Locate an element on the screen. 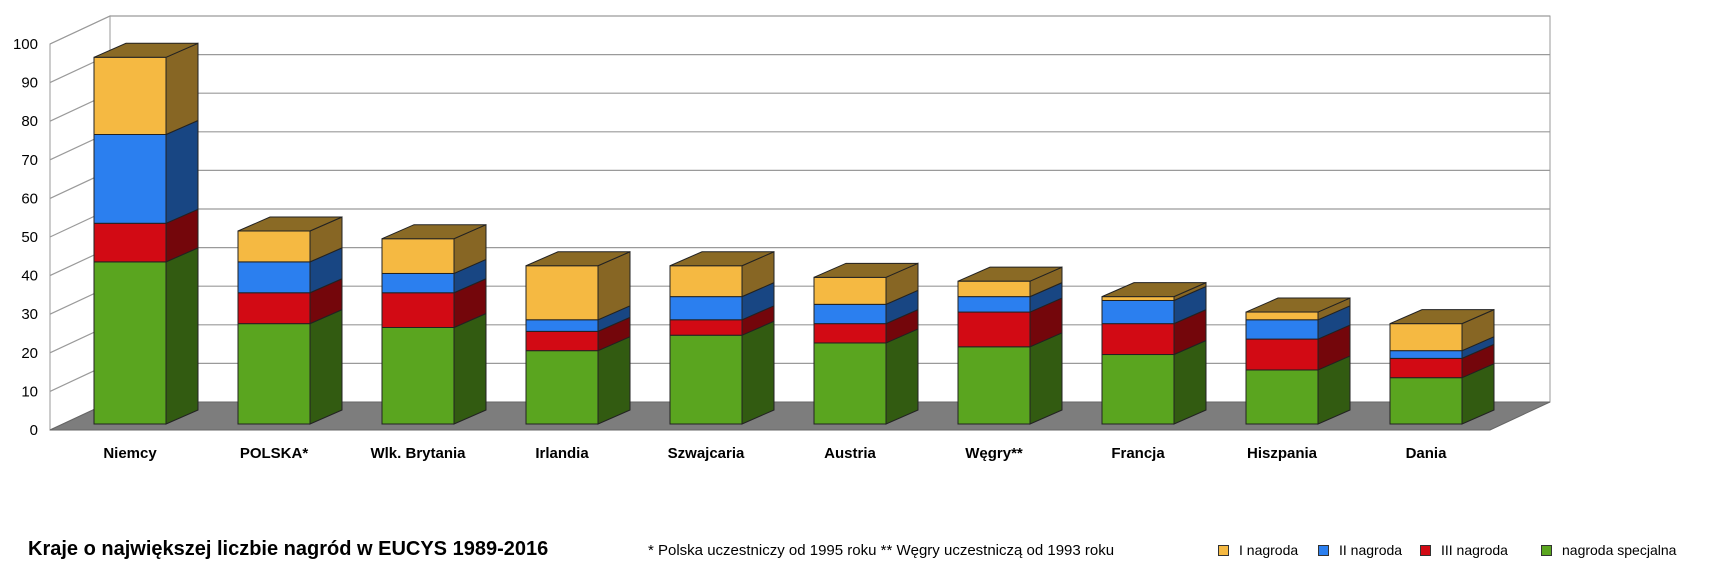  y-tick-label: 100 is located at coordinates (25, 44).